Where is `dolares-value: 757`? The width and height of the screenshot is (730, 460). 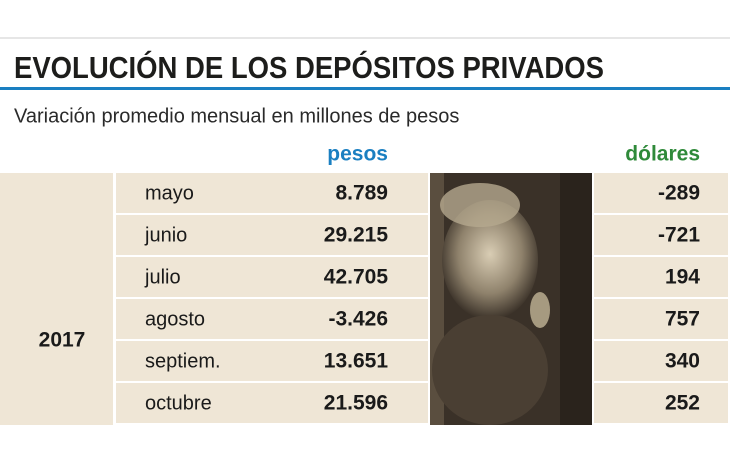
dolares-value: 757 is located at coordinates (682, 319).